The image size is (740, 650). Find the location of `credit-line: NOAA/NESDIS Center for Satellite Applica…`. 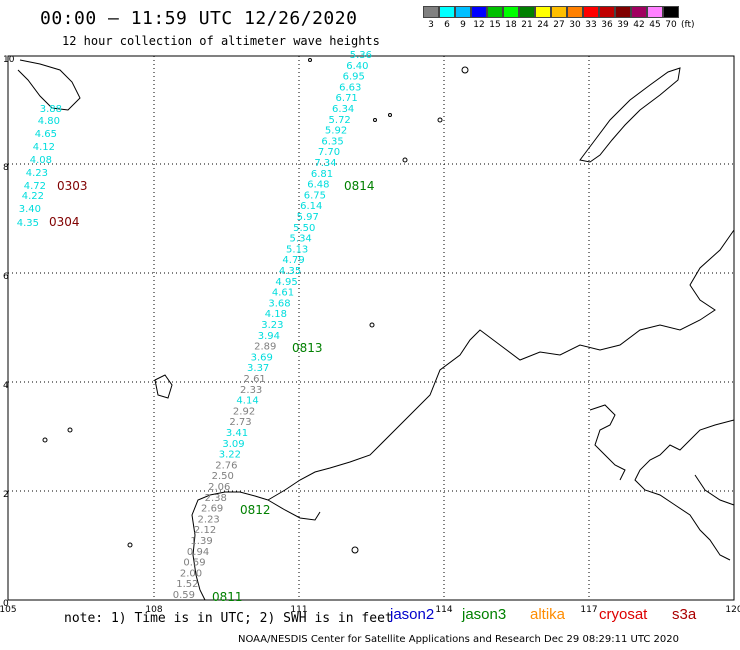

credit-line: NOAA/NESDIS Center for Satellite Applica… is located at coordinates (459, 639).